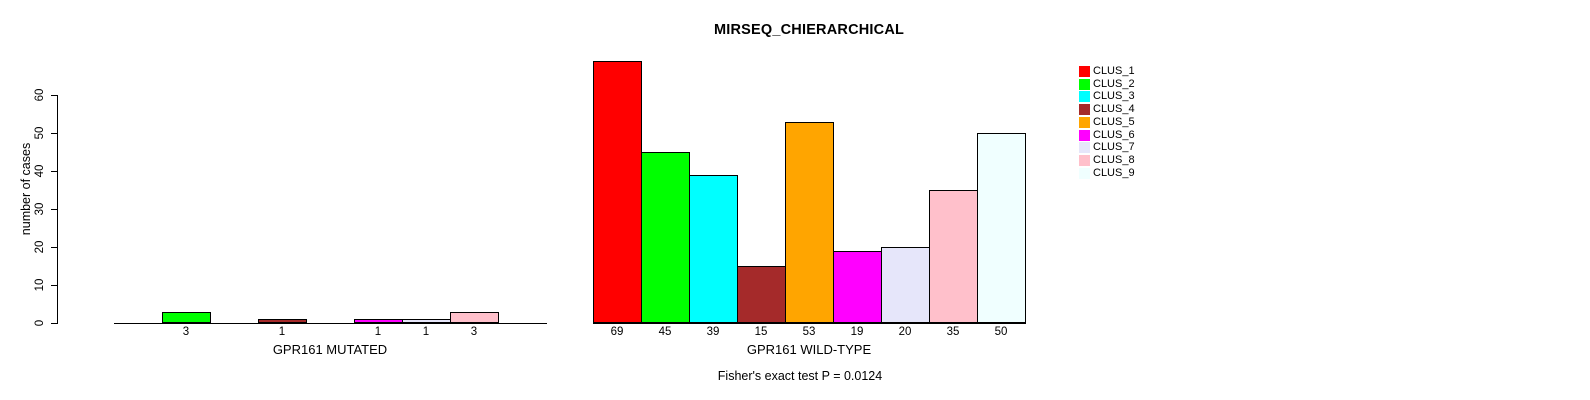  What do you see at coordinates (800, 376) in the screenshot?
I see `fisher-test-annotation: Fisher's exact test P = 0.0124` at bounding box center [800, 376].